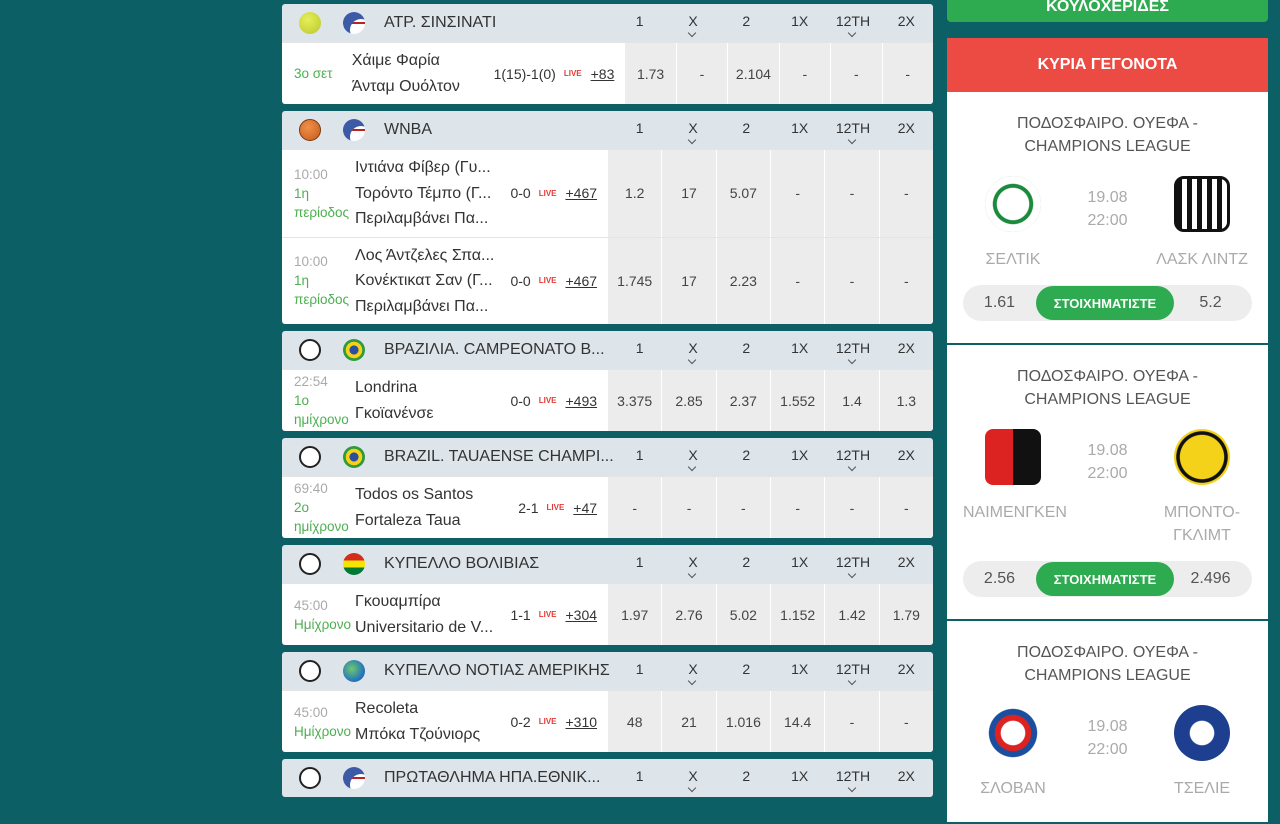 The image size is (1280, 824). What do you see at coordinates (520, 400) in the screenshot?
I see `score: 0-0` at bounding box center [520, 400].